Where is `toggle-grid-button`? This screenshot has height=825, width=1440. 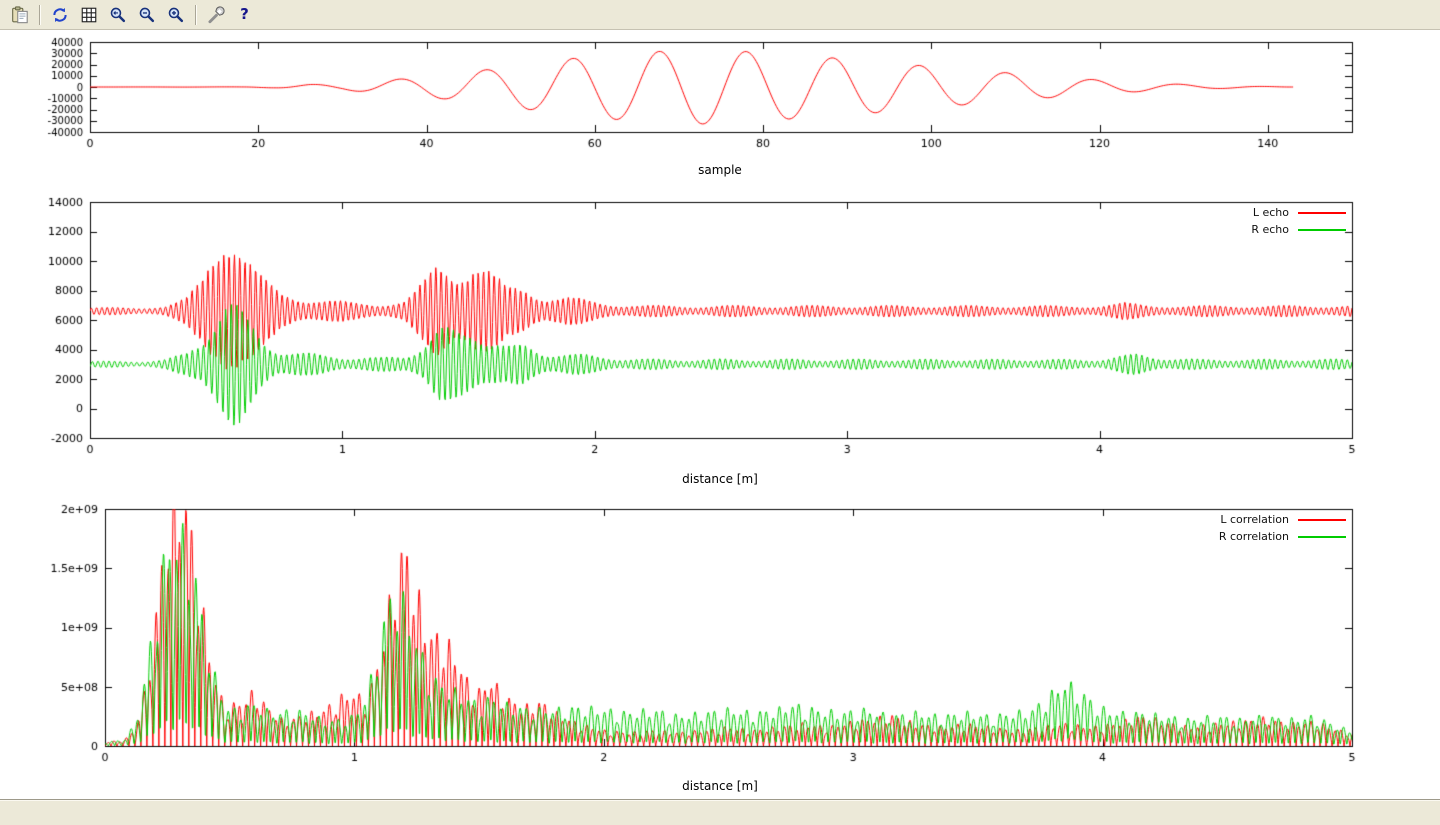
toggle-grid-button is located at coordinates (88, 14).